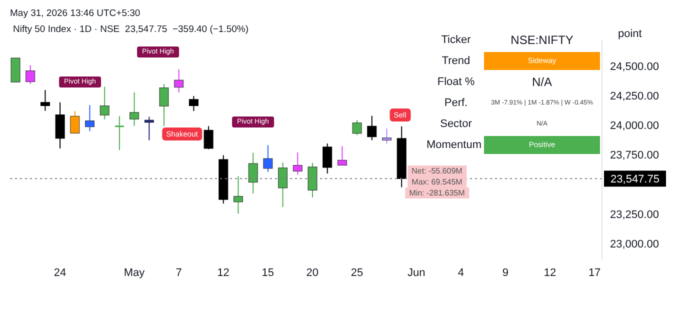 This screenshot has width=680, height=330. I want to click on x-tick-label: 24, so click(60, 272).